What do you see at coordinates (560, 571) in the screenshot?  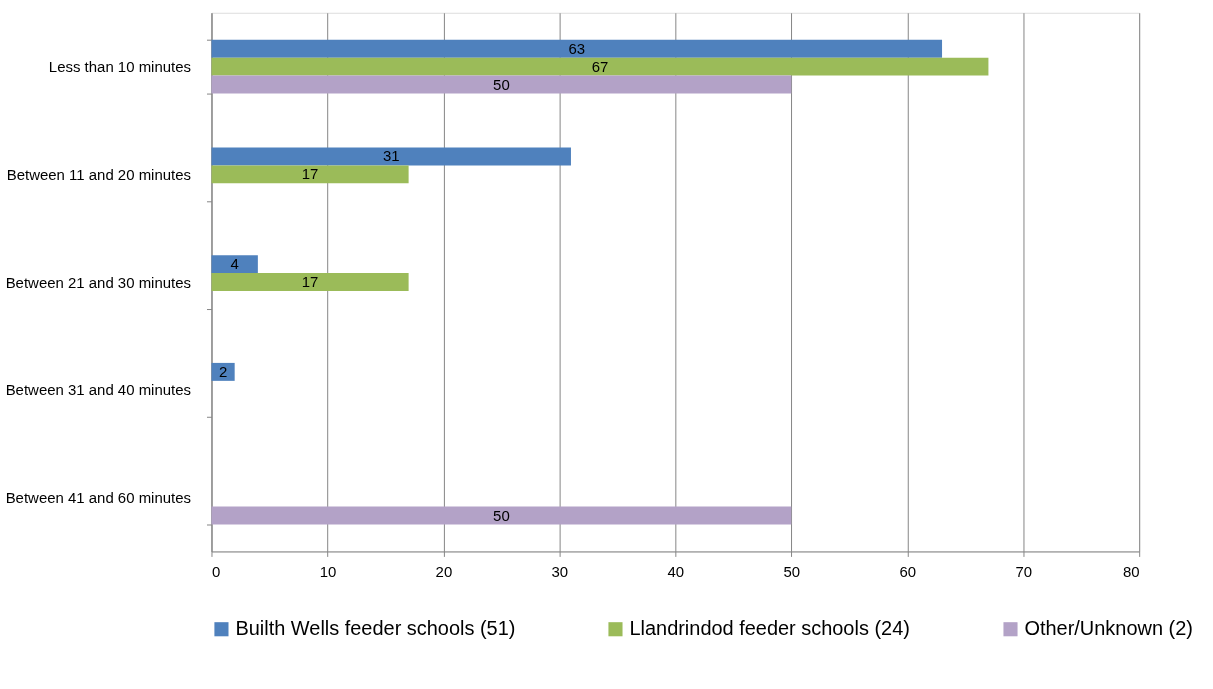 I see `x-tick-label: 30` at bounding box center [560, 571].